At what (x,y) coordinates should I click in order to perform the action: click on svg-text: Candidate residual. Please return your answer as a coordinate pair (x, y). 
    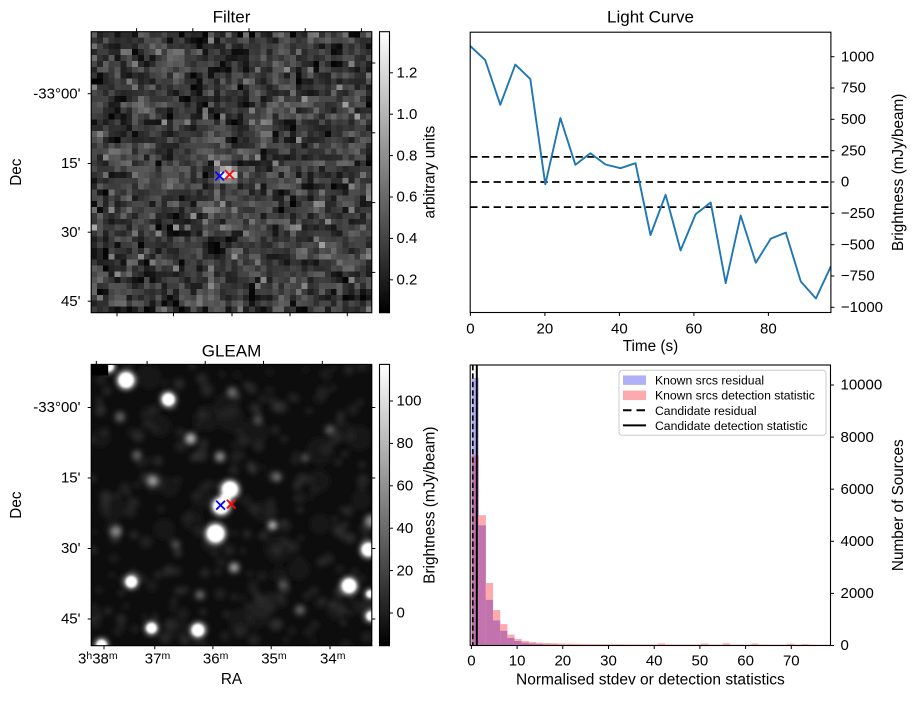
    Looking at the image, I should click on (706, 411).